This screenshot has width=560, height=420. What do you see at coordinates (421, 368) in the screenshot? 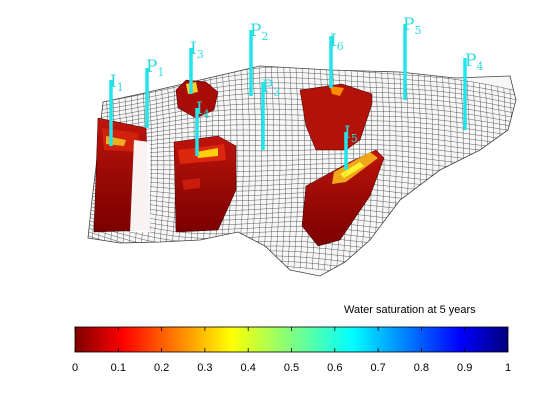
I see `colorbar-tick-label: 0.8` at bounding box center [421, 368].